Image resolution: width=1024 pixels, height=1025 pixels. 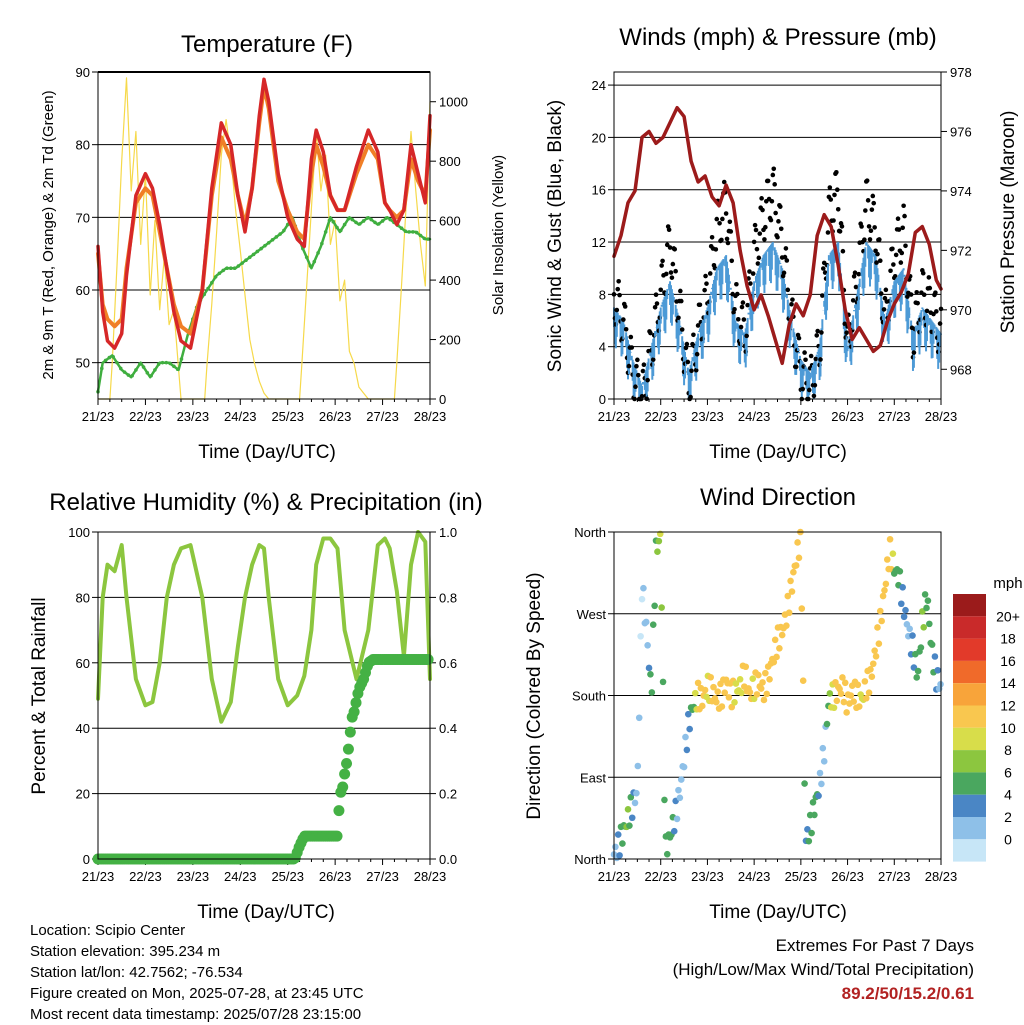 What do you see at coordinates (754, 876) in the screenshot?
I see `dir-xtick-label-3: 24/23` at bounding box center [754, 876].